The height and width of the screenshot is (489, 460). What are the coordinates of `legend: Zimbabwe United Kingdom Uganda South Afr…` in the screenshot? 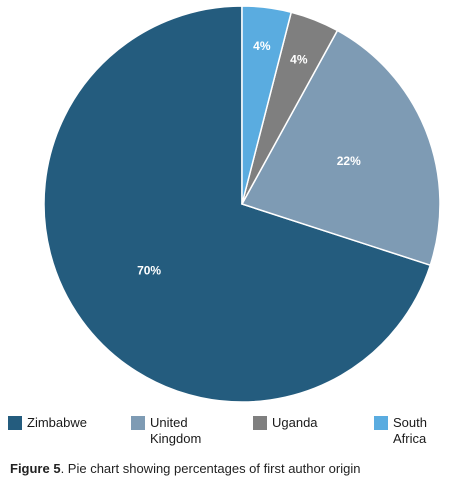 It's located at (230, 435).